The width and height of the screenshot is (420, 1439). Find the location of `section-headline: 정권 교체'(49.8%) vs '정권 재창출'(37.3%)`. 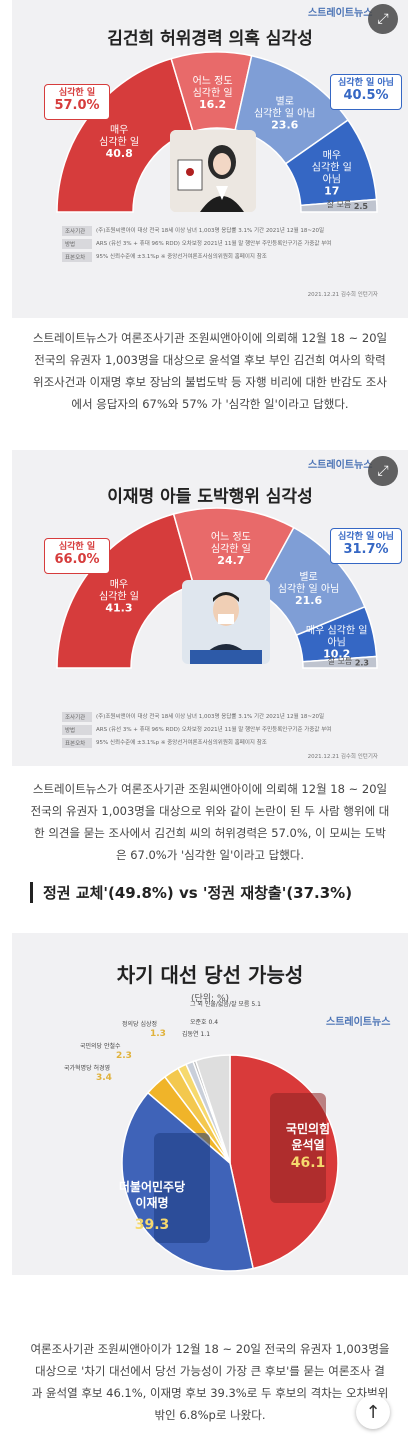

section-headline: 정권 교체'(49.8%) vs '정권 재창출'(37.3%) is located at coordinates (191, 892).